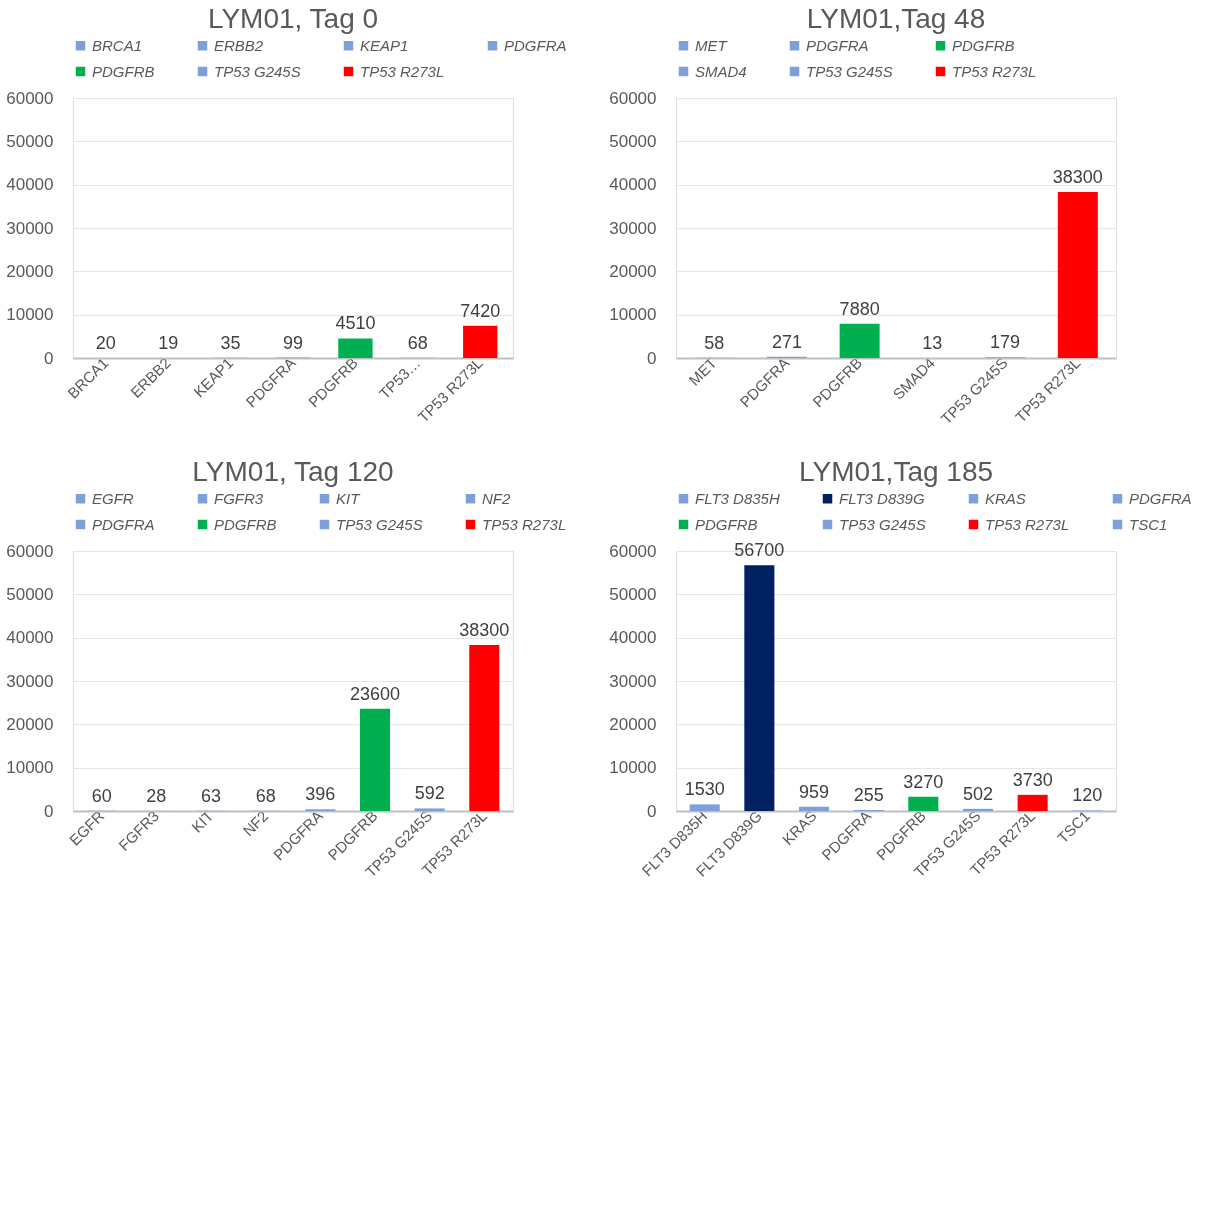 This screenshot has height=1207, width=1214. Describe the element at coordinates (786, 341) in the screenshot. I see `data-label: 271` at that location.